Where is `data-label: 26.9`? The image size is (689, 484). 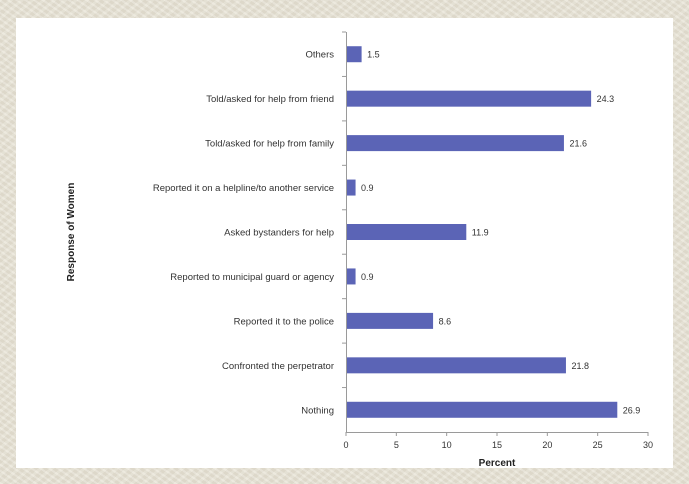
data-label: 26.9 is located at coordinates (632, 410).